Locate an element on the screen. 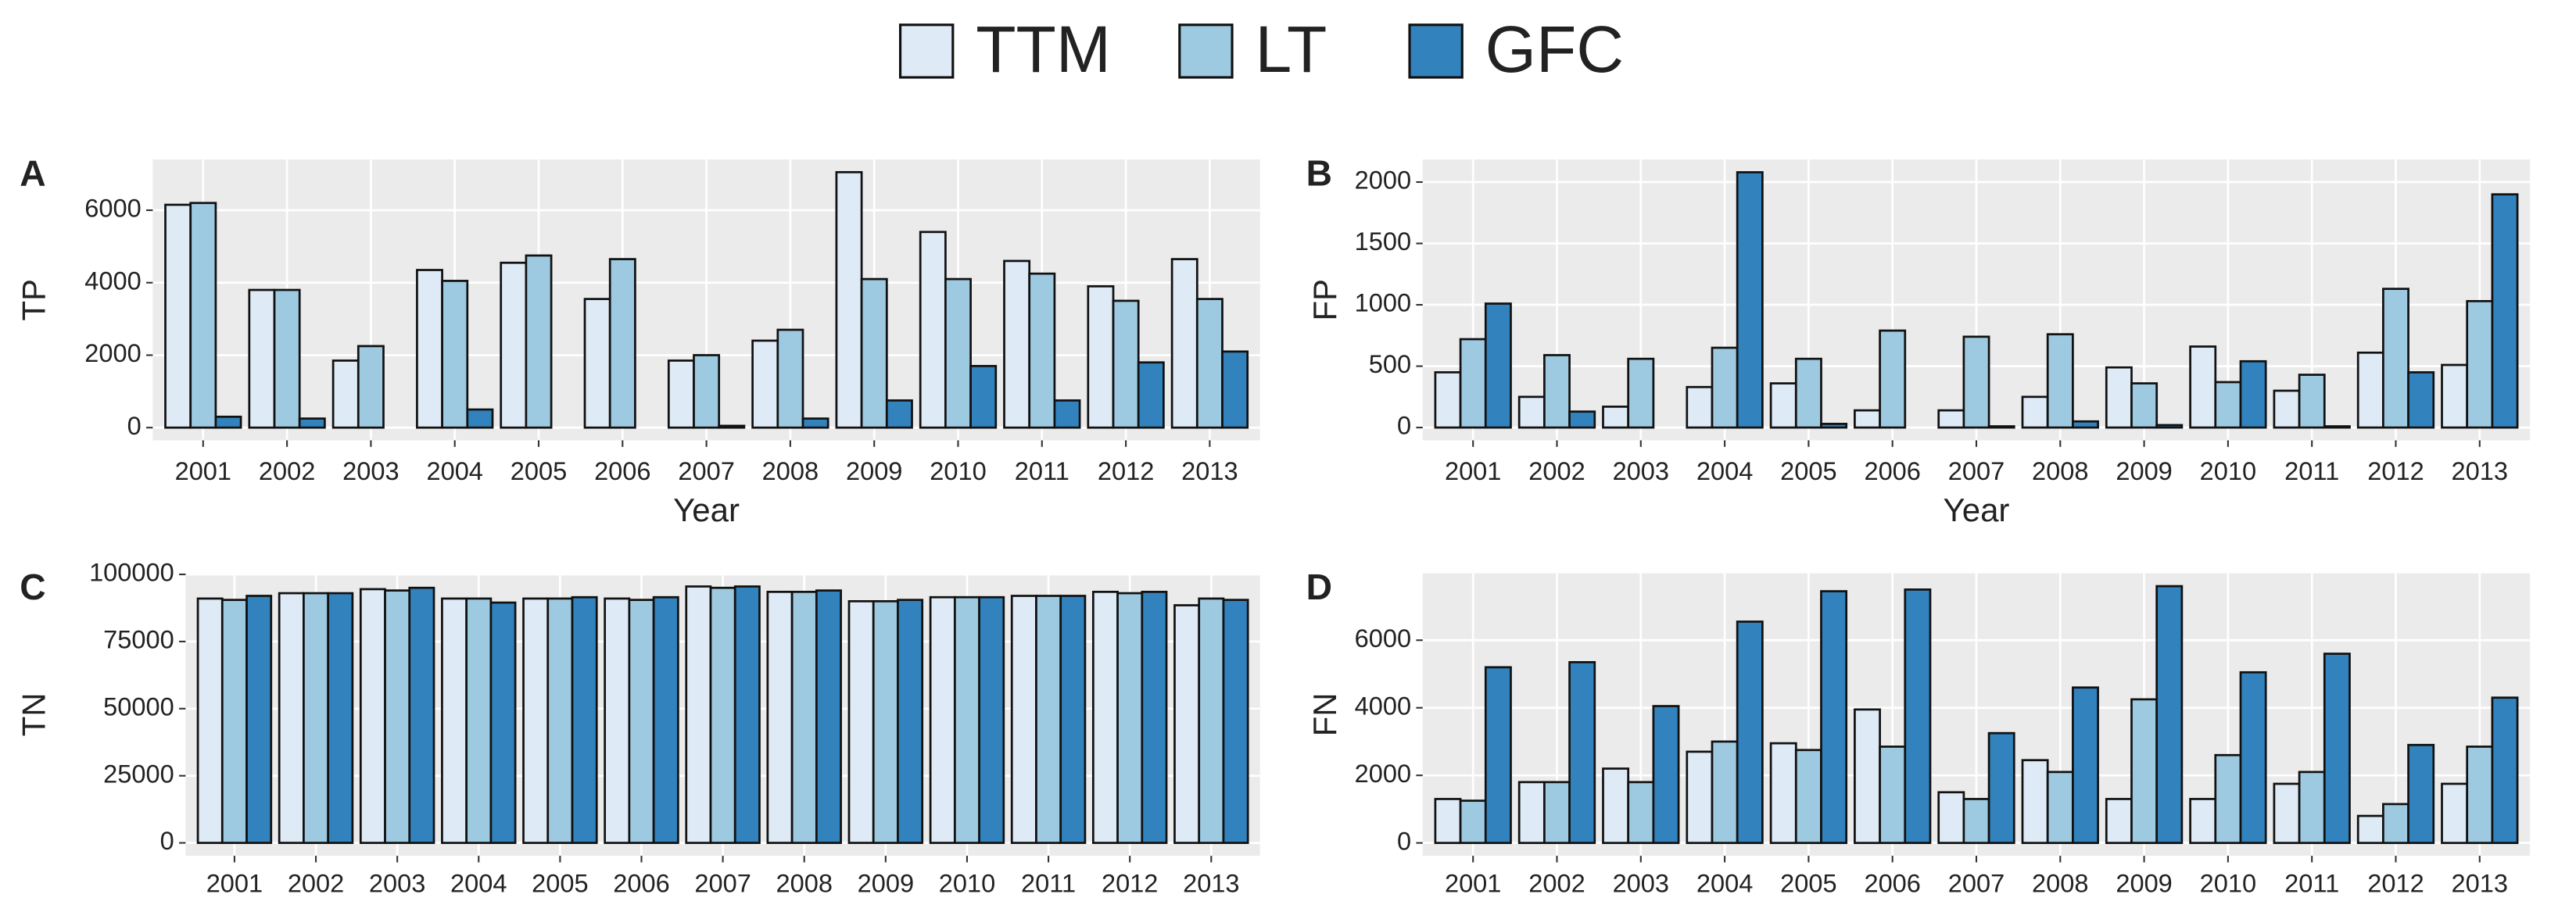 This screenshot has width=2576, height=919. panel-label: A is located at coordinates (32, 172).